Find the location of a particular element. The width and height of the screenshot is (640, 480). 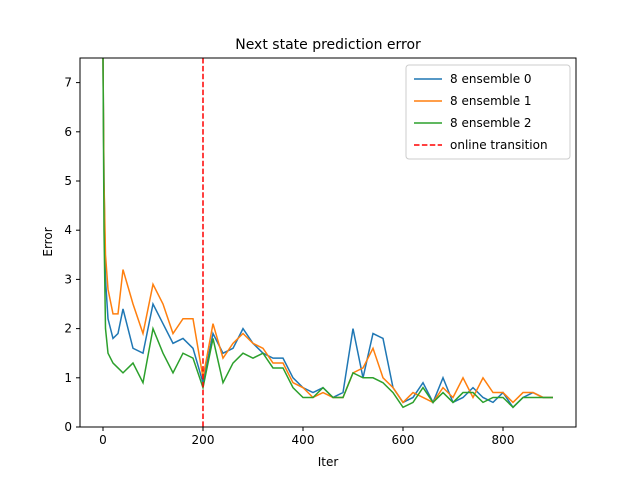

y-tick-label: 4 is located at coordinates (68, 230).